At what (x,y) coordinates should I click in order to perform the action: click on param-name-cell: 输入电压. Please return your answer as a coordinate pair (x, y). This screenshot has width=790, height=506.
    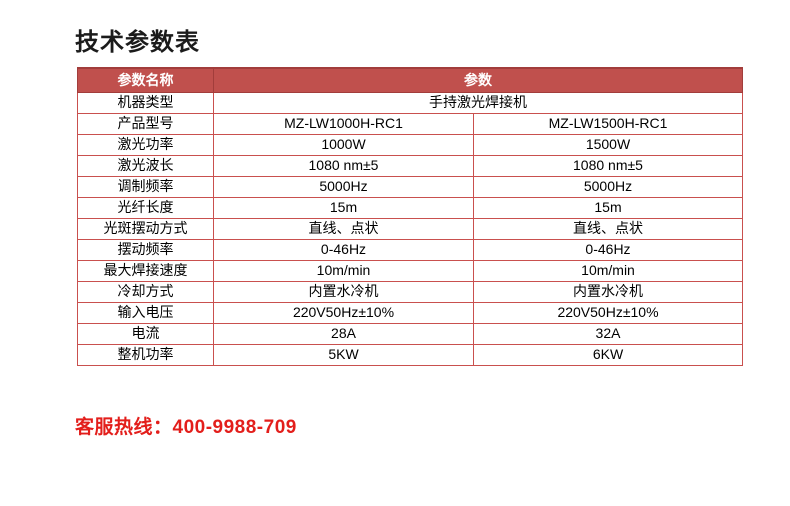
    Looking at the image, I should click on (145, 312).